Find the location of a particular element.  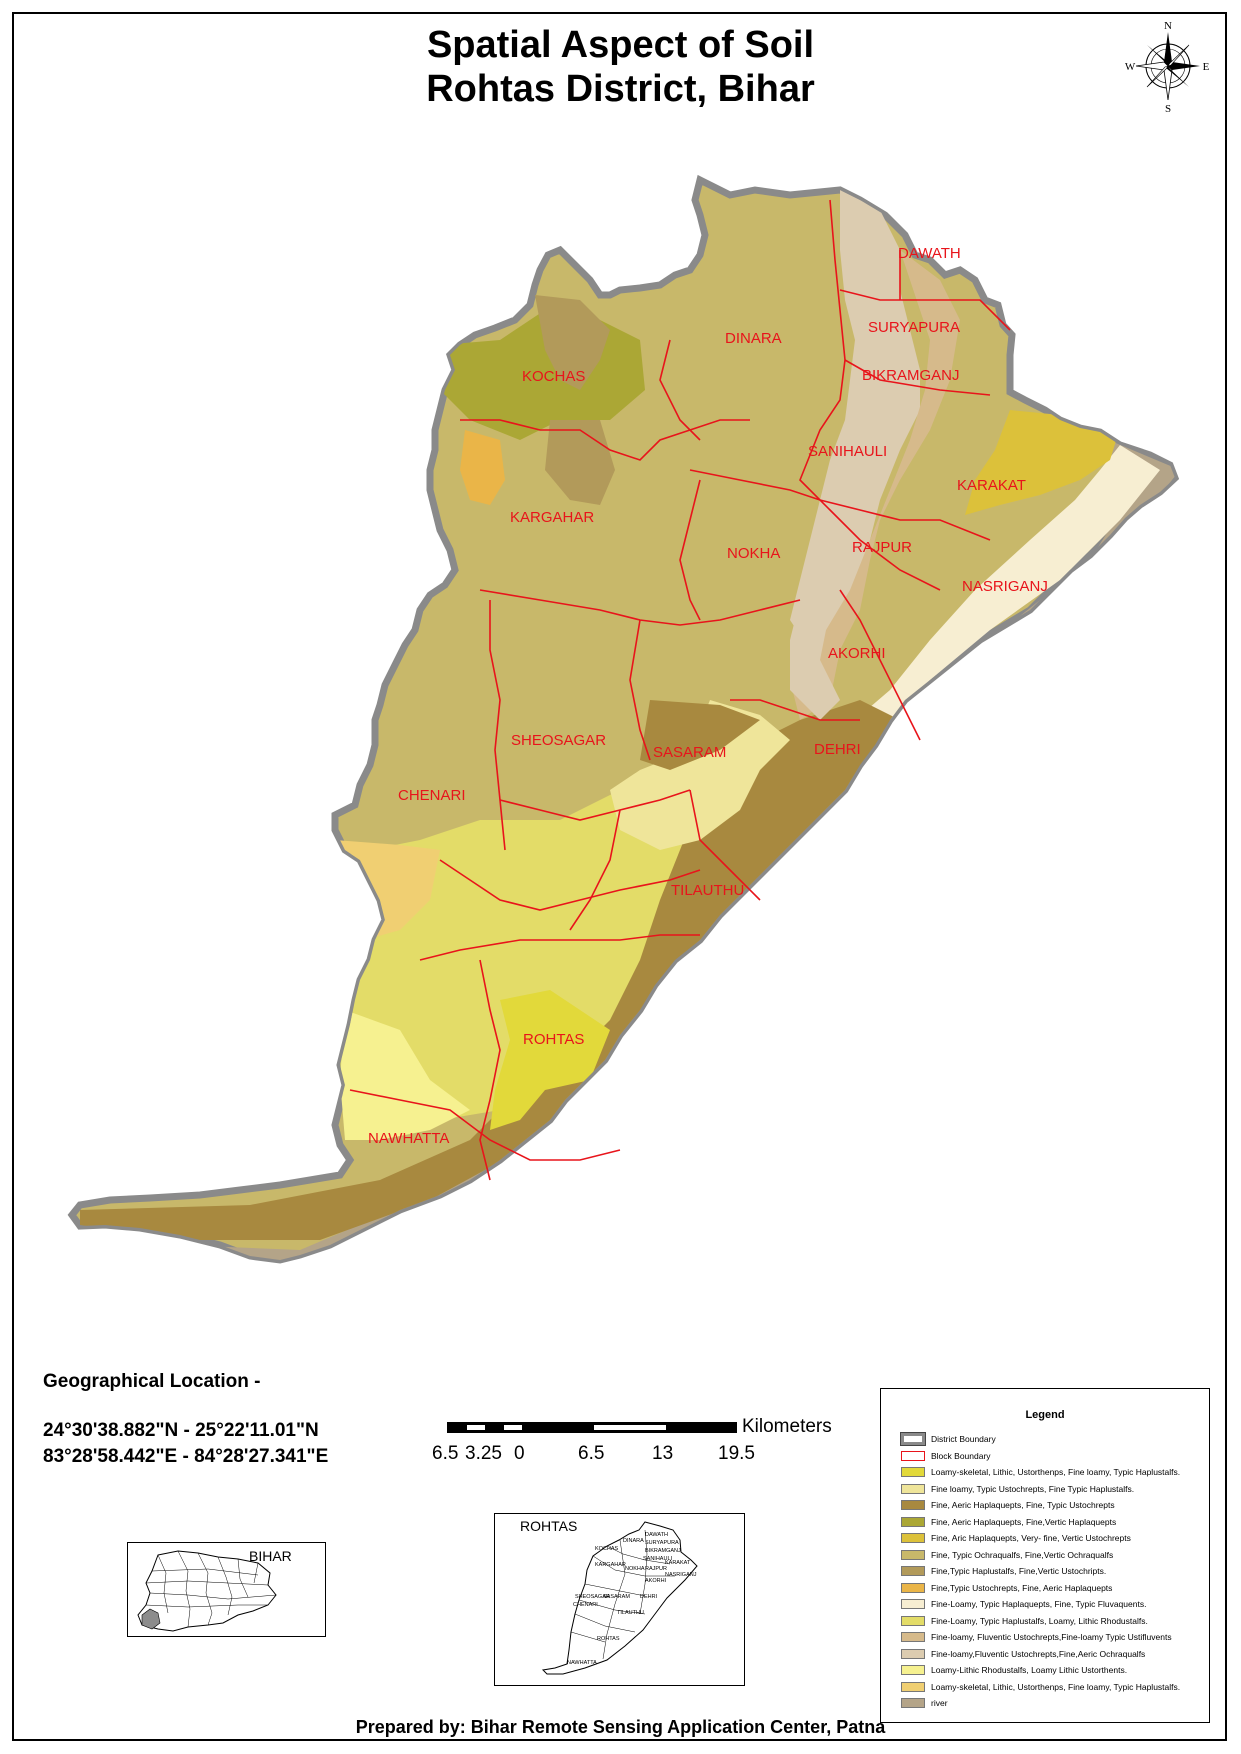

block-label: ROHTAS is located at coordinates (553, 1039).